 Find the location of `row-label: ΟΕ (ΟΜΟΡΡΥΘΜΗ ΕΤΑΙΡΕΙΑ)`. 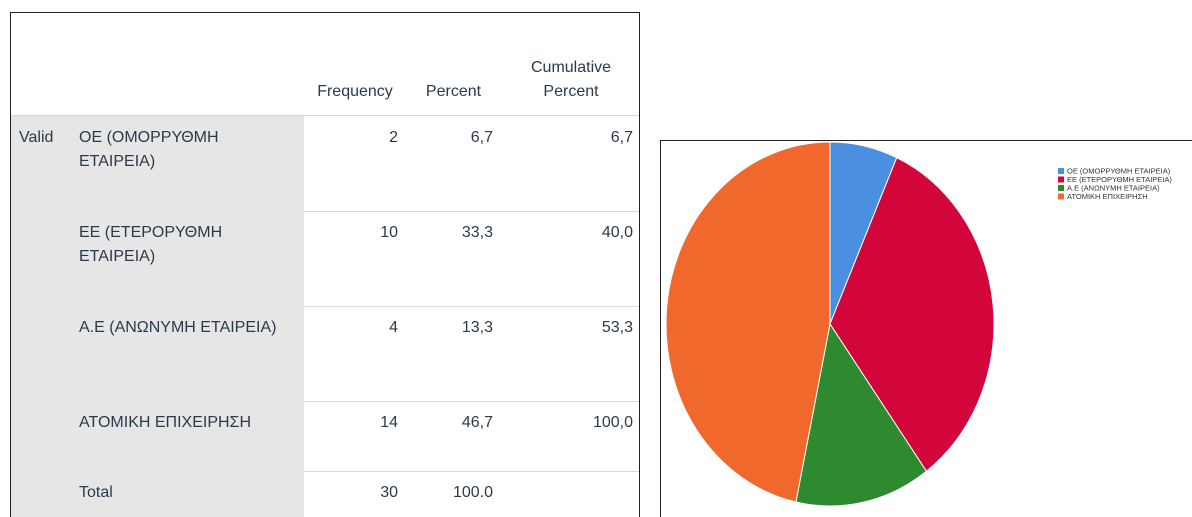

row-label: ΟΕ (ΟΜΟΡΡΥΘΜΗ ΕΤΑΙΡΕΙΑ) is located at coordinates (187, 163).